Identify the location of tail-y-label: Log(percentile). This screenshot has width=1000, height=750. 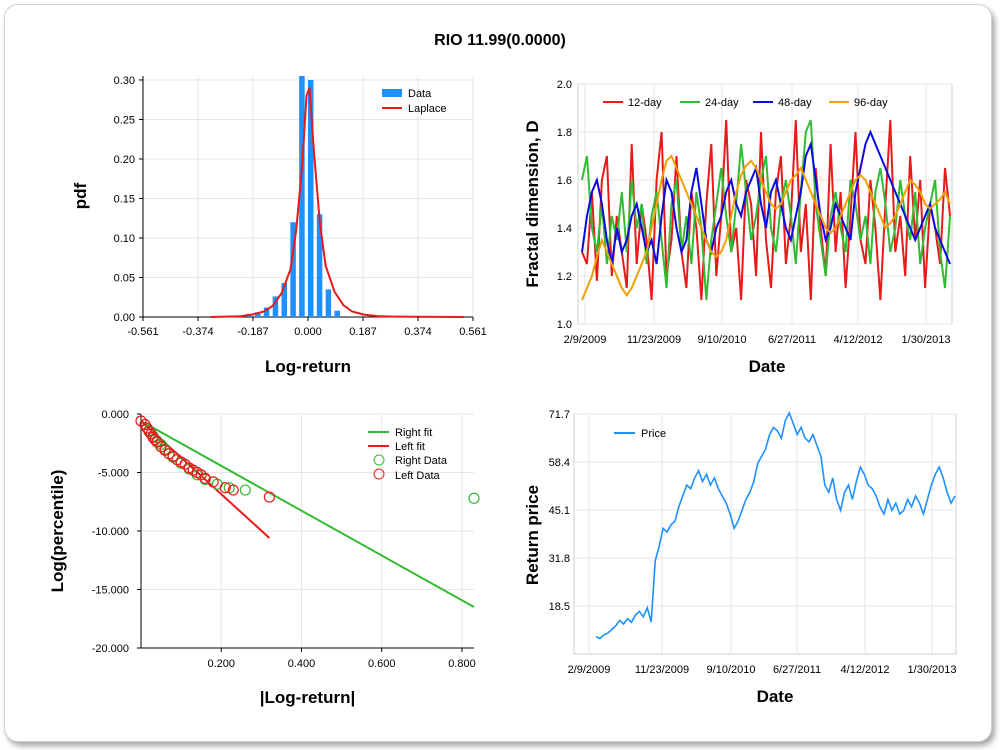
(57, 531).